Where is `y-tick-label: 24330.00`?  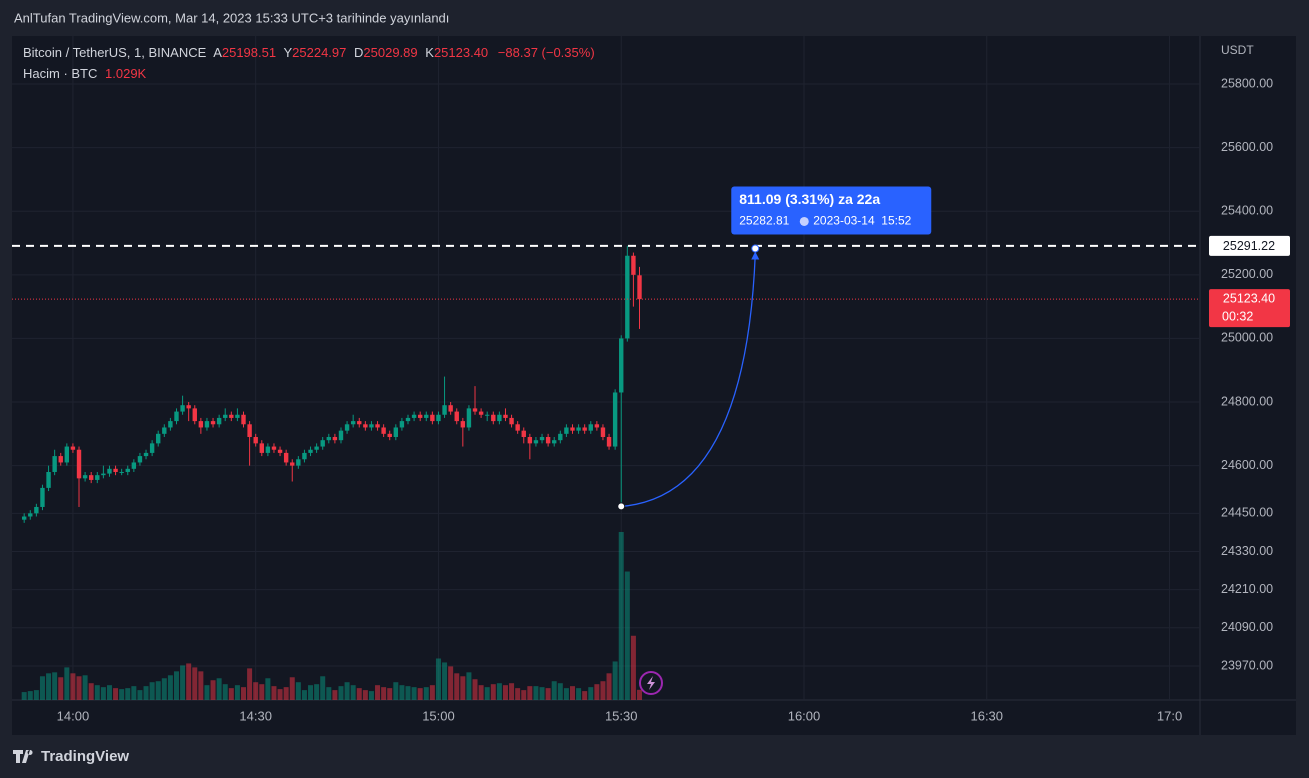 y-tick-label: 24330.00 is located at coordinates (1247, 551).